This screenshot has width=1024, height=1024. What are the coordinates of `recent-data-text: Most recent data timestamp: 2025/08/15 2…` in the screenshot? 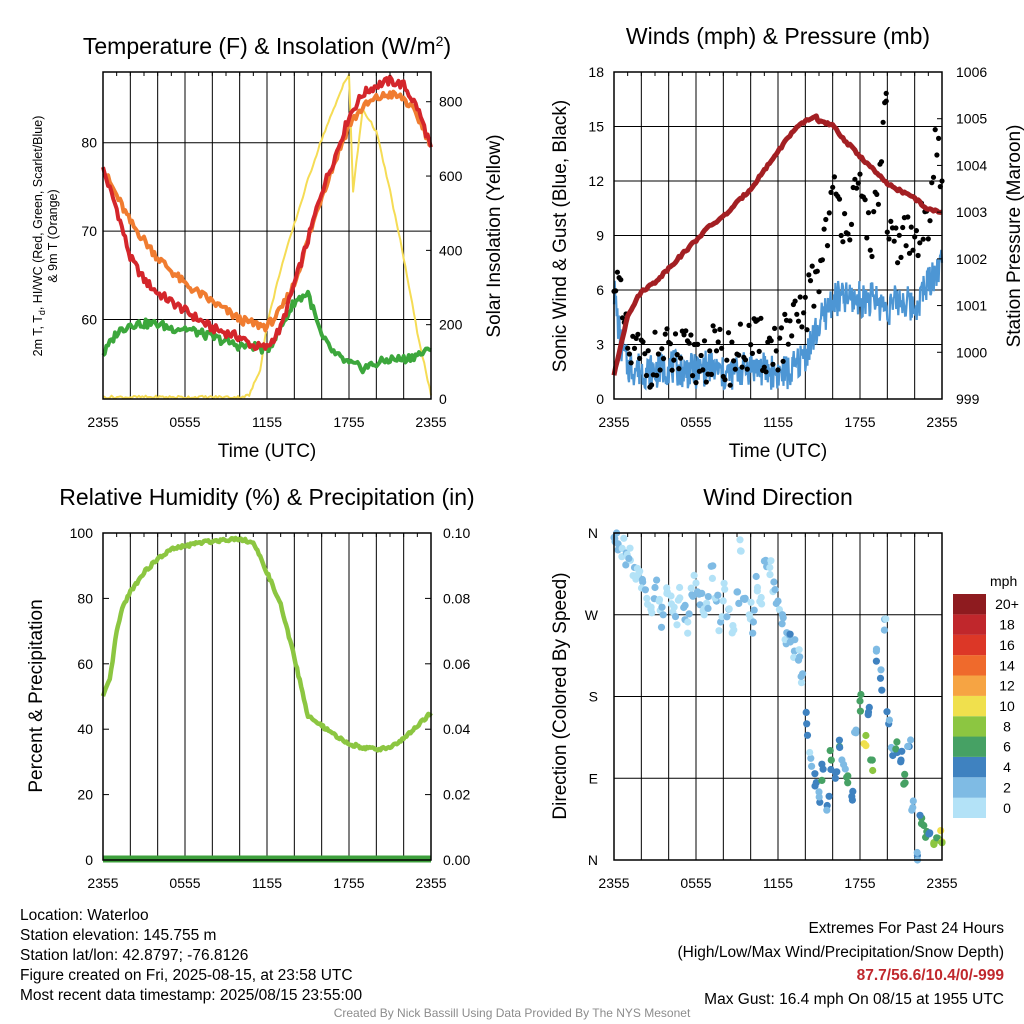 It's located at (191, 995).